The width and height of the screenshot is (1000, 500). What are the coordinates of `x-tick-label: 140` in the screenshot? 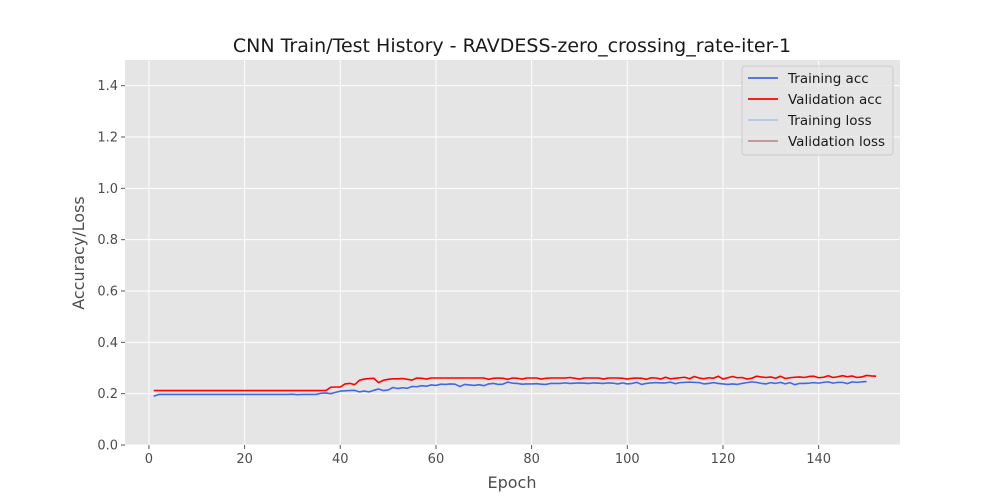 It's located at (818, 459).